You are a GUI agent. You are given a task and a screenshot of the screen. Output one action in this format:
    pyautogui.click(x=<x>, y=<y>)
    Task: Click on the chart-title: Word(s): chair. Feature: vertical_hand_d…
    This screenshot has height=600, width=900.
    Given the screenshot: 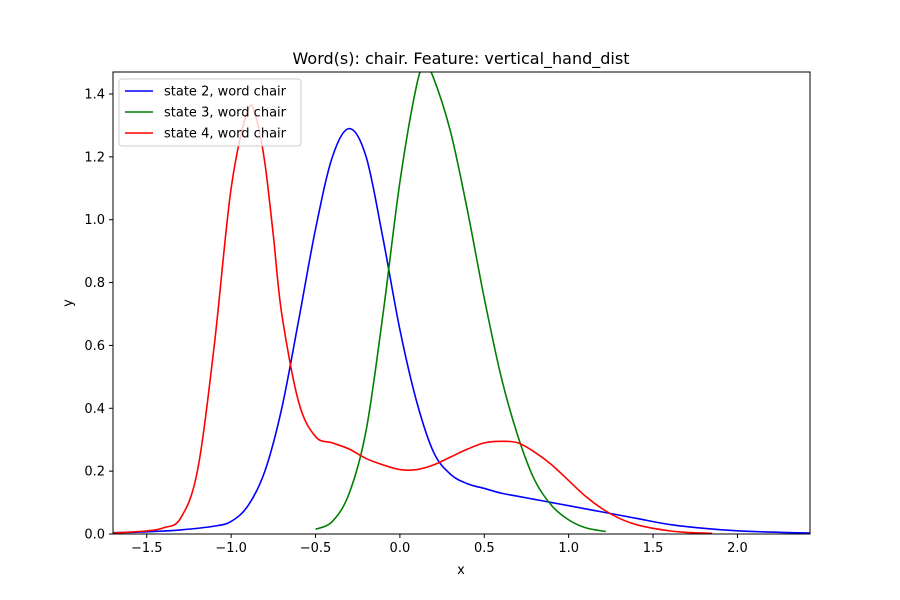 What is the action you would take?
    pyautogui.click(x=461, y=59)
    